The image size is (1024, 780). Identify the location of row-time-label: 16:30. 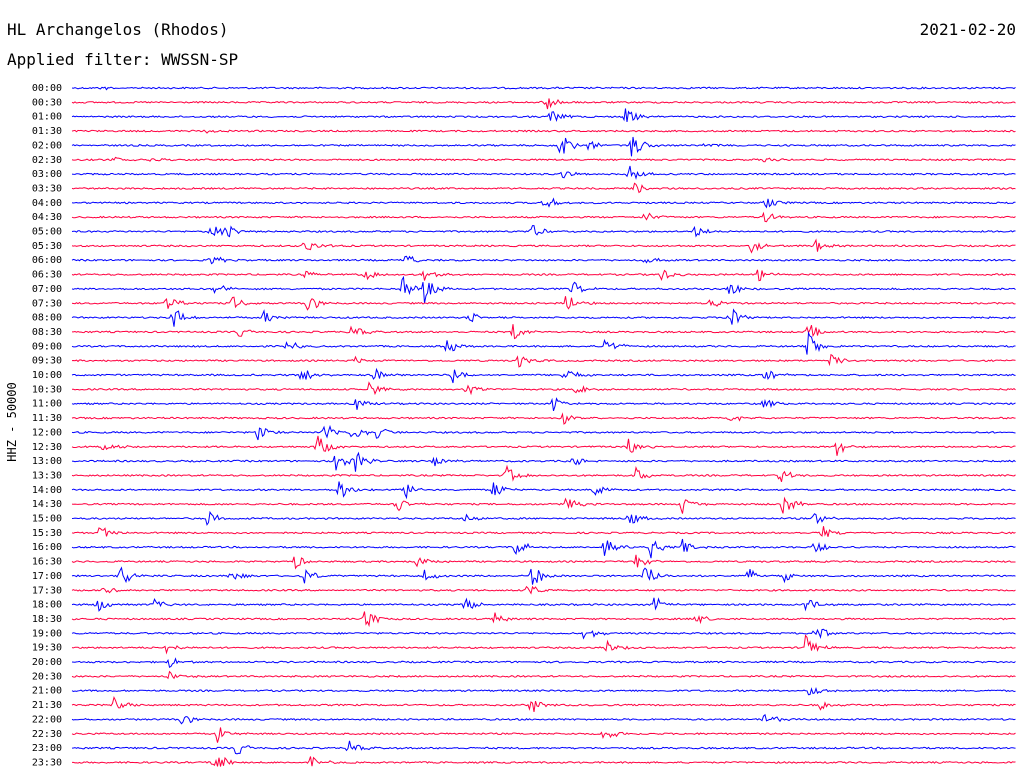
(47, 562).